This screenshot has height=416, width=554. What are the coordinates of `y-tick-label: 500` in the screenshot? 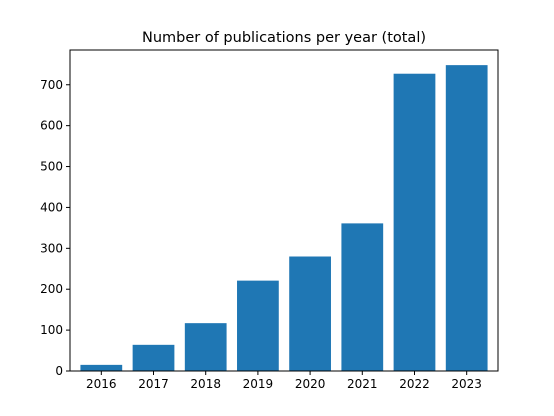 It's located at (51, 167).